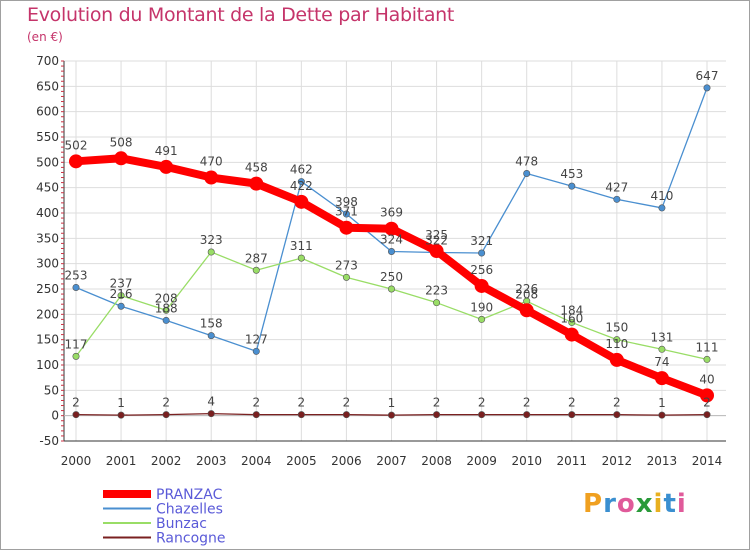 The height and width of the screenshot is (551, 750). I want to click on y-tick-label: -50, so click(49, 441).